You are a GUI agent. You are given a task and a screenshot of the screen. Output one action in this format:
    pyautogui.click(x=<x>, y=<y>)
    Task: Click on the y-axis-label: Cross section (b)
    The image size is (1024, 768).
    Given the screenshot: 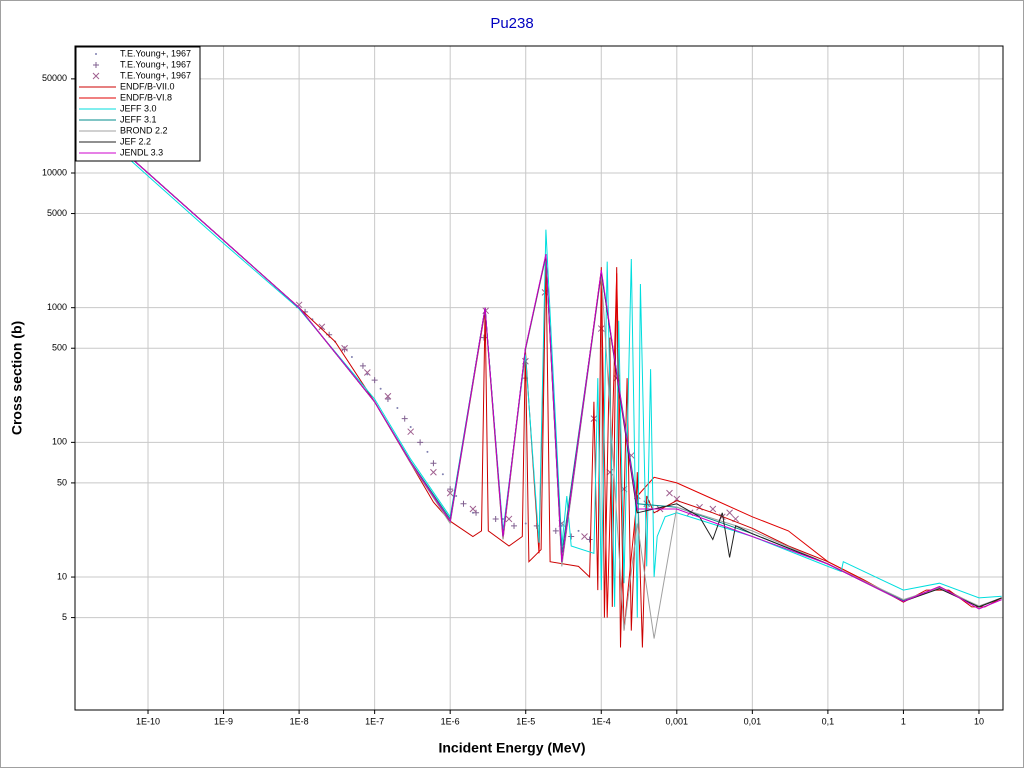 What is the action you would take?
    pyautogui.click(x=17, y=378)
    